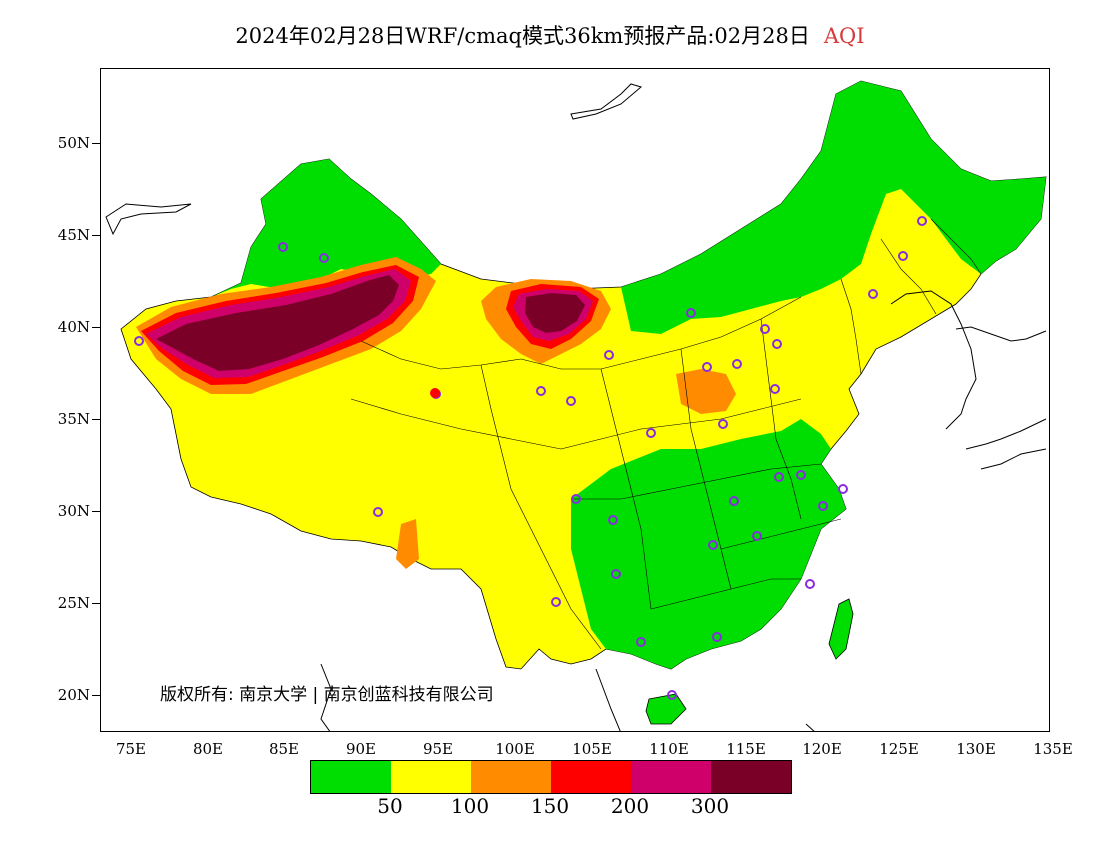 This screenshot has height=850, width=1100. What do you see at coordinates (669, 749) in the screenshot?
I see `lon-label-110E: 110E` at bounding box center [669, 749].